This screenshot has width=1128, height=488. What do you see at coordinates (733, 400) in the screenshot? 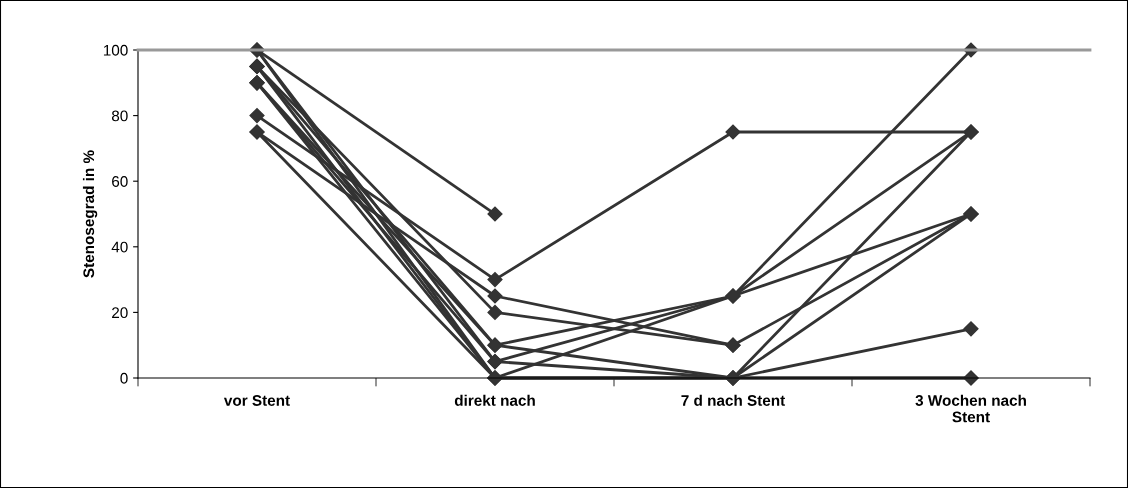
I see `x-tick-label: 7 d nach Stent` at bounding box center [733, 400].